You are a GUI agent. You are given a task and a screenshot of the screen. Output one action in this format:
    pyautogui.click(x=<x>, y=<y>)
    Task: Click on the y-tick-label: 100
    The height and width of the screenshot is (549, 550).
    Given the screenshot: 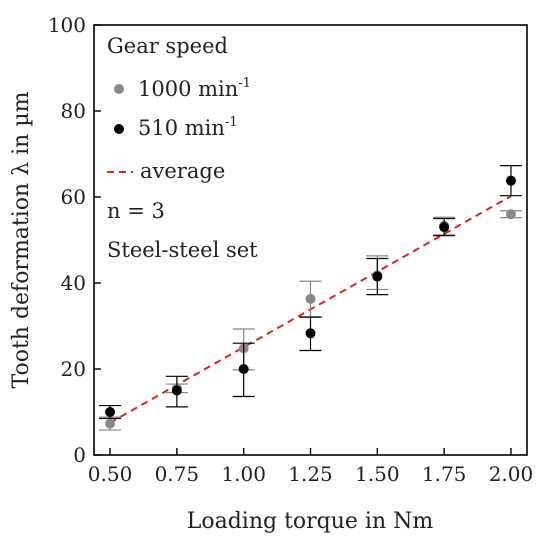 What is the action you would take?
    pyautogui.click(x=67, y=25)
    